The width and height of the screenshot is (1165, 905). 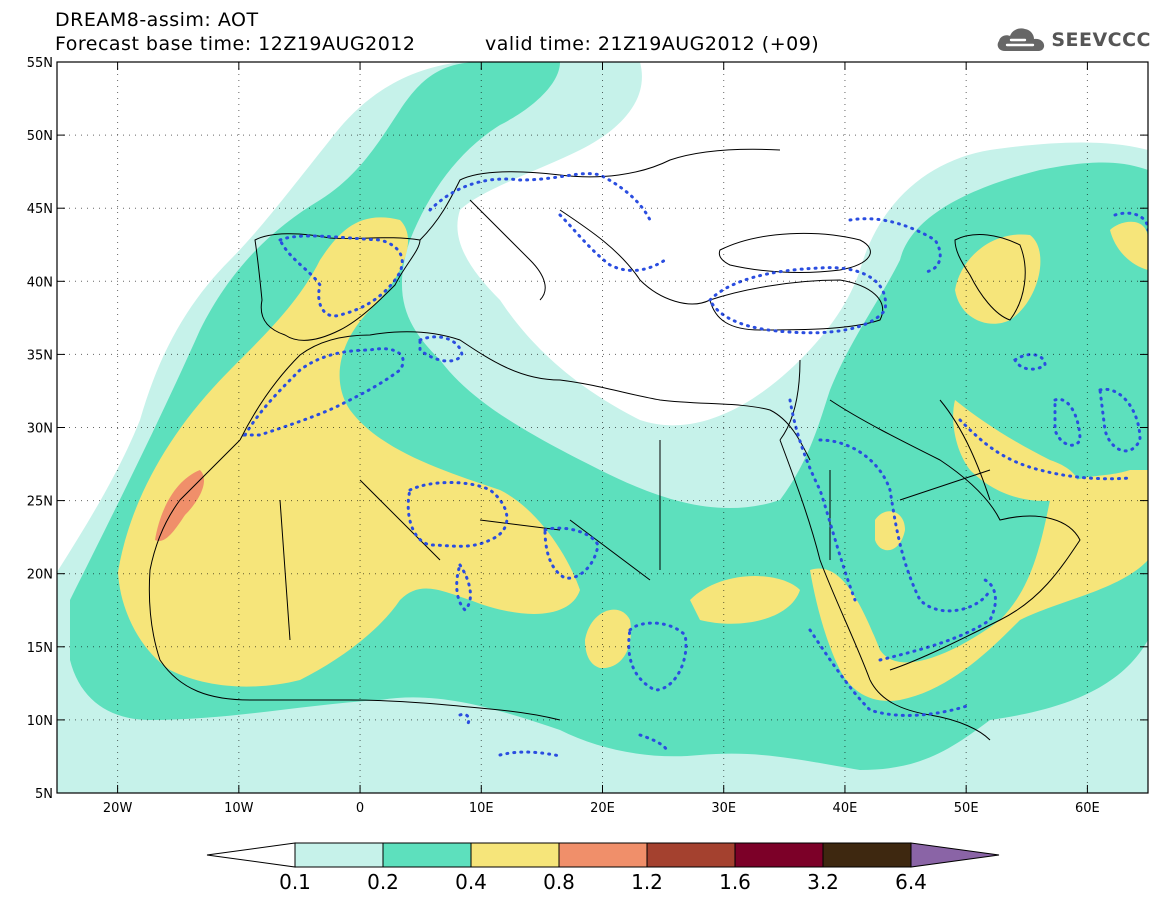 I want to click on coast-gulf-of-guinea, so click(x=455, y=710).